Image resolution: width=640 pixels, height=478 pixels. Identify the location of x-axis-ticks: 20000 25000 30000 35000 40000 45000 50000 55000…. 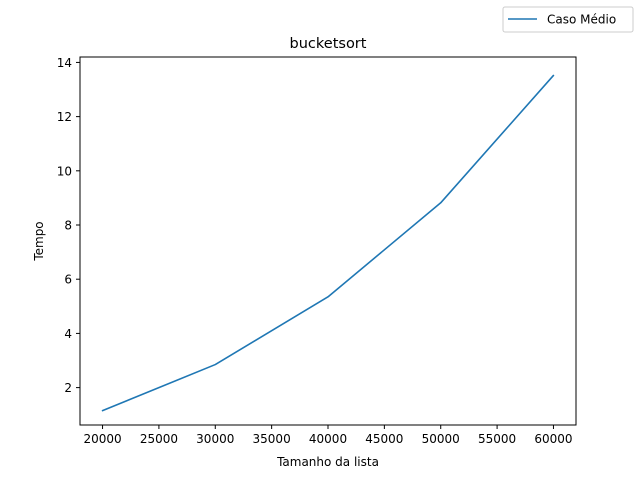
(328, 435).